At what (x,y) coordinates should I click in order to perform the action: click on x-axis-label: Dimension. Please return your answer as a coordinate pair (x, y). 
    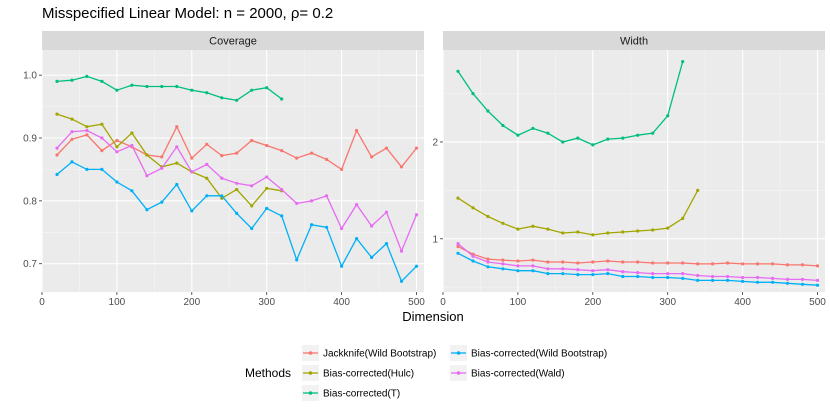
    Looking at the image, I should click on (432, 316).